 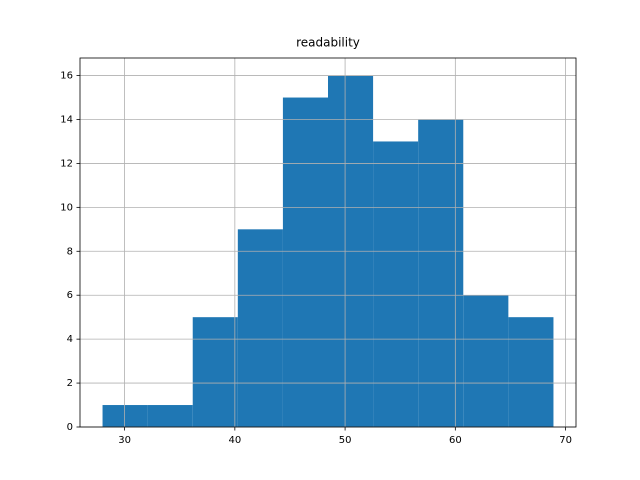 I want to click on x-tick-label: 60, so click(x=455, y=440).